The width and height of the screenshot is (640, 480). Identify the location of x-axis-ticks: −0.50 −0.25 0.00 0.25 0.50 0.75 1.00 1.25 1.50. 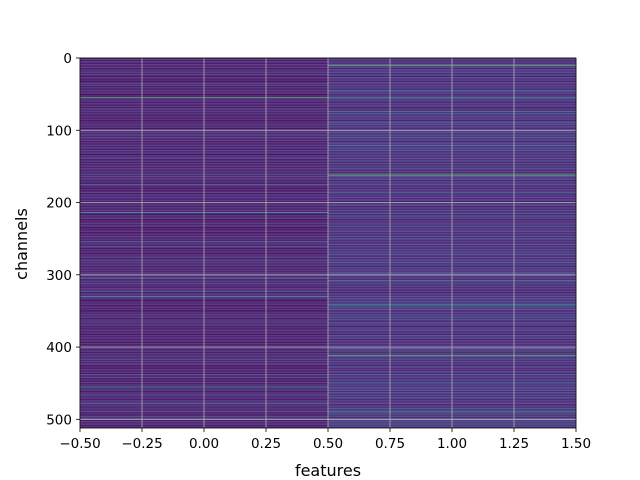
(325, 440).